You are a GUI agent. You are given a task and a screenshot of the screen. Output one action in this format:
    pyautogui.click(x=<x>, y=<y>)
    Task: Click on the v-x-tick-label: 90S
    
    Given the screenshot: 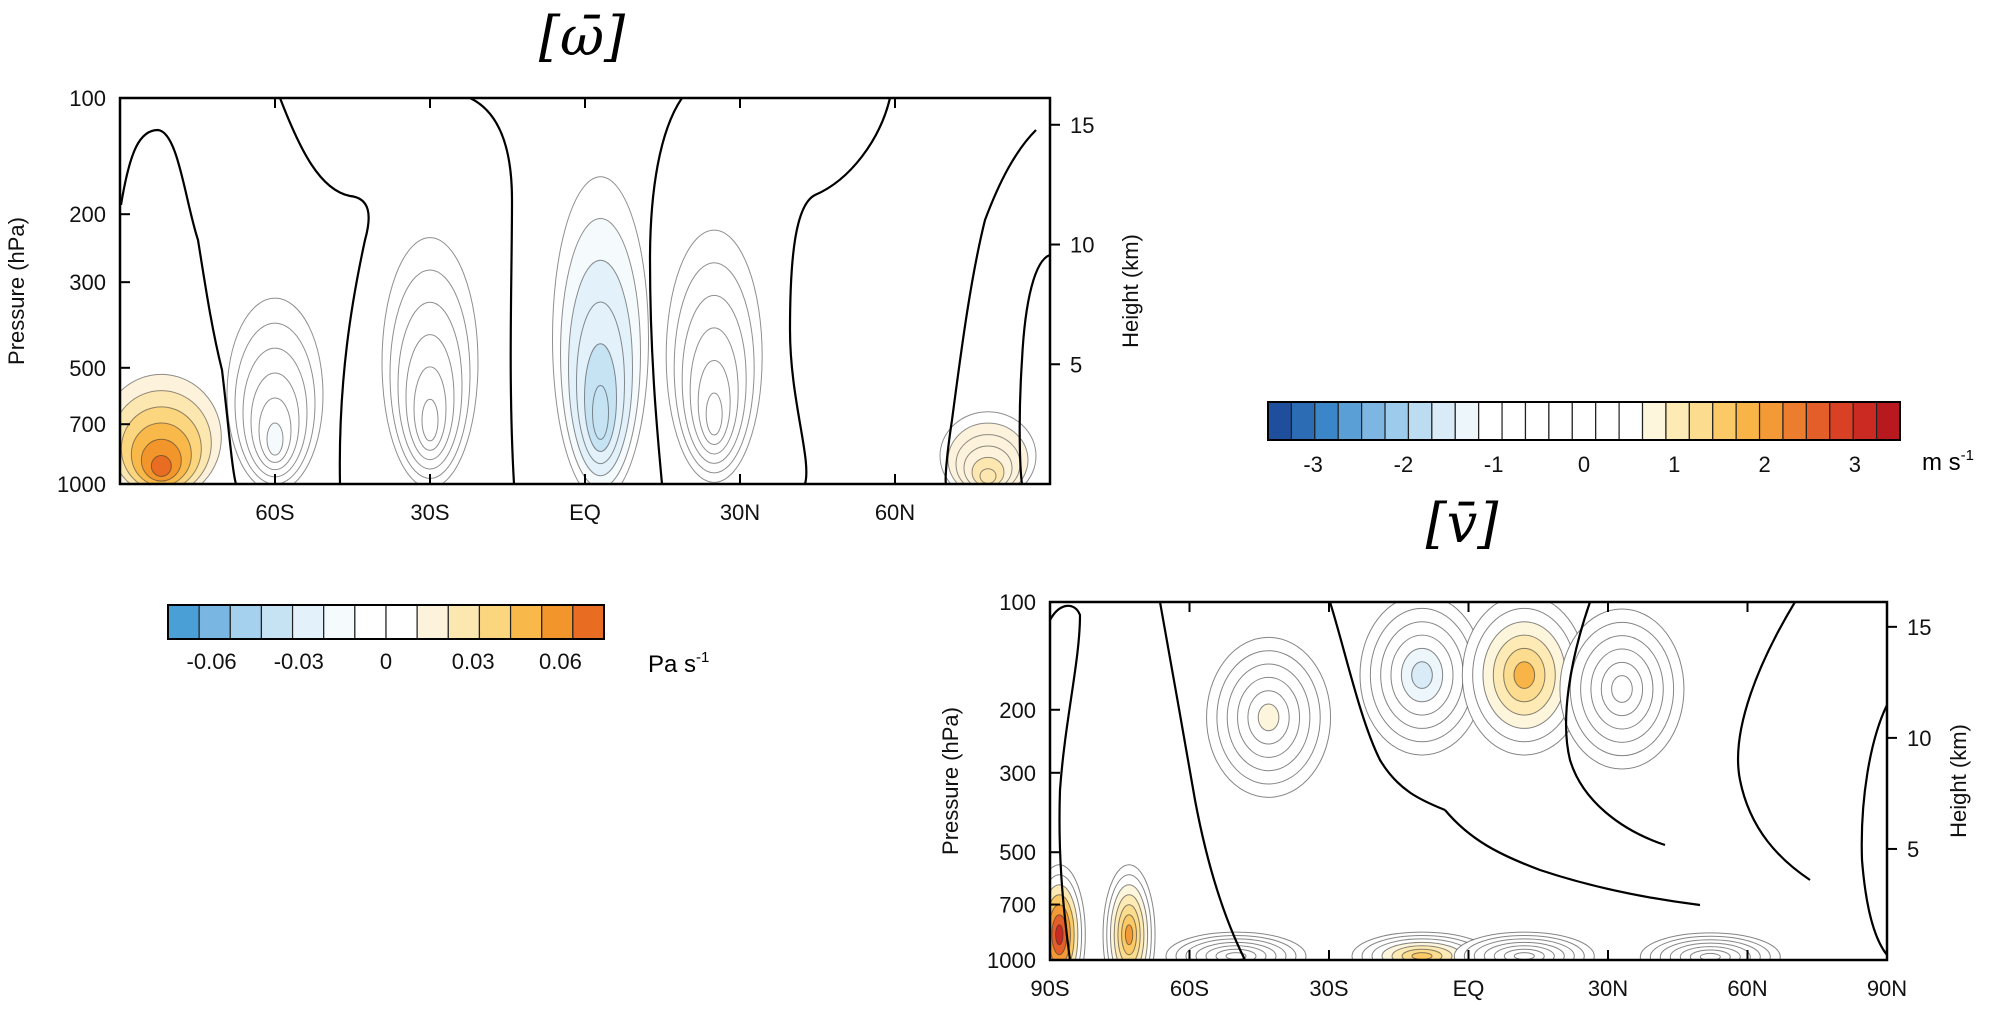 What is the action you would take?
    pyautogui.click(x=1049, y=988)
    